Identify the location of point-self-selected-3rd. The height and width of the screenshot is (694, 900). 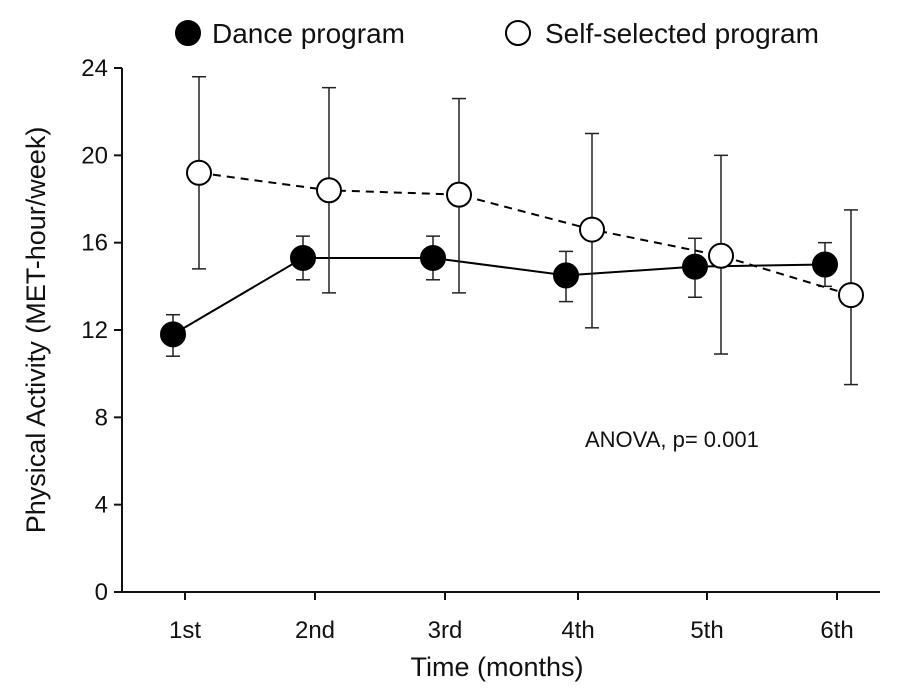
(459, 194).